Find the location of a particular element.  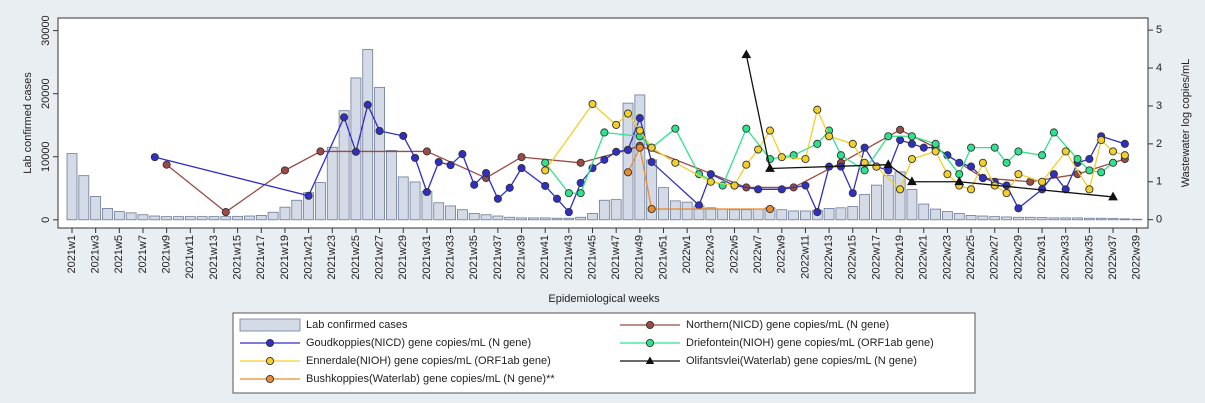

x-tick-label: 2021w45 is located at coordinates (592, 257).